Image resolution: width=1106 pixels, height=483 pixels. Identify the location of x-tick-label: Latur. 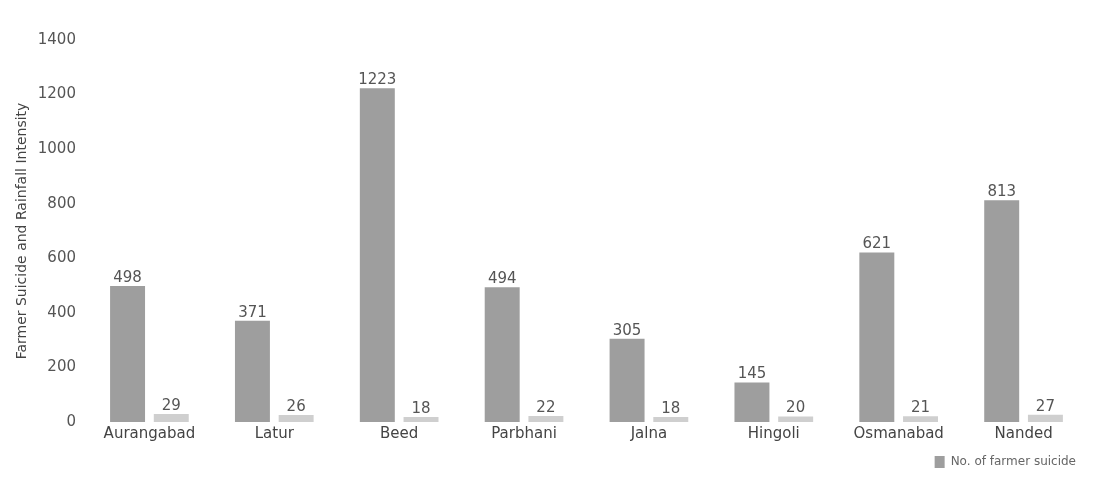
(274, 432).